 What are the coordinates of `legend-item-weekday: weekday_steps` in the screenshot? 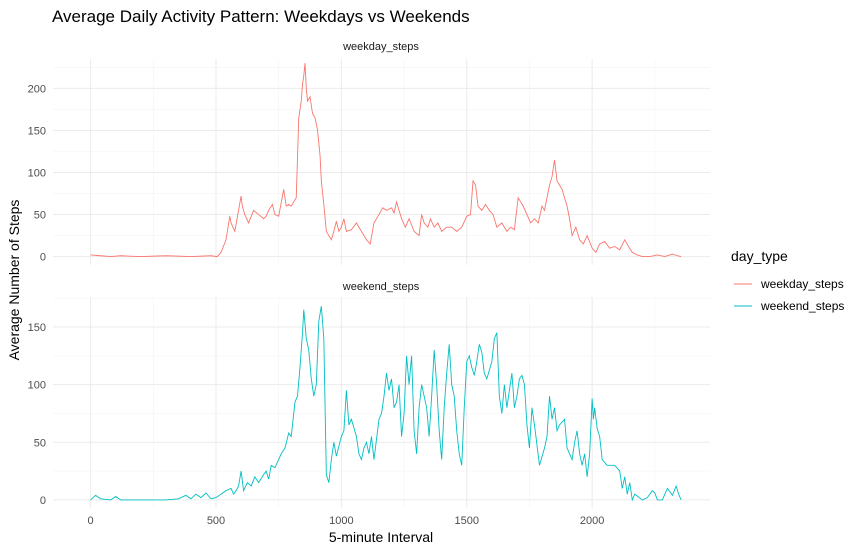 It's located at (789, 284).